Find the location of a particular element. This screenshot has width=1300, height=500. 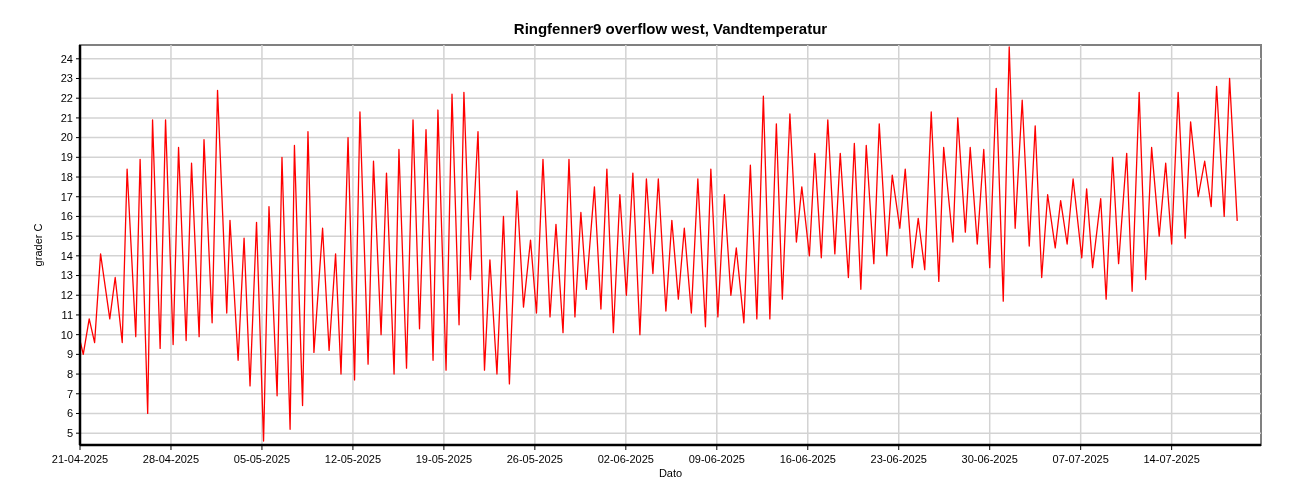

y-tick-label: 6 is located at coordinates (69, 413).